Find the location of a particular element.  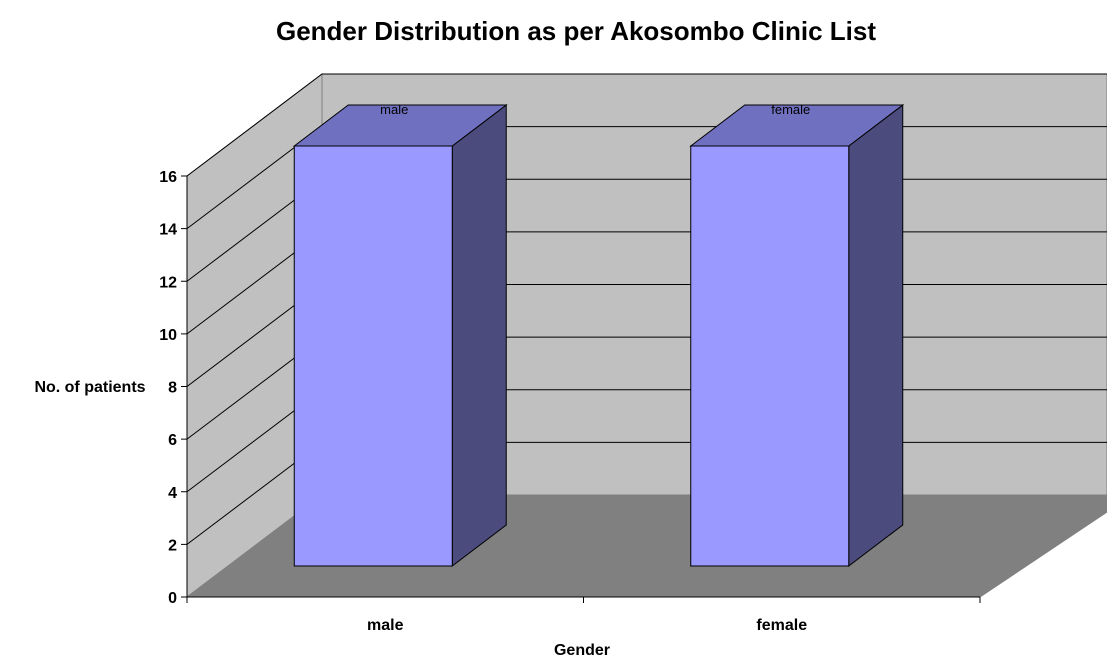

y-tick-label: 16 is located at coordinates (168, 177).